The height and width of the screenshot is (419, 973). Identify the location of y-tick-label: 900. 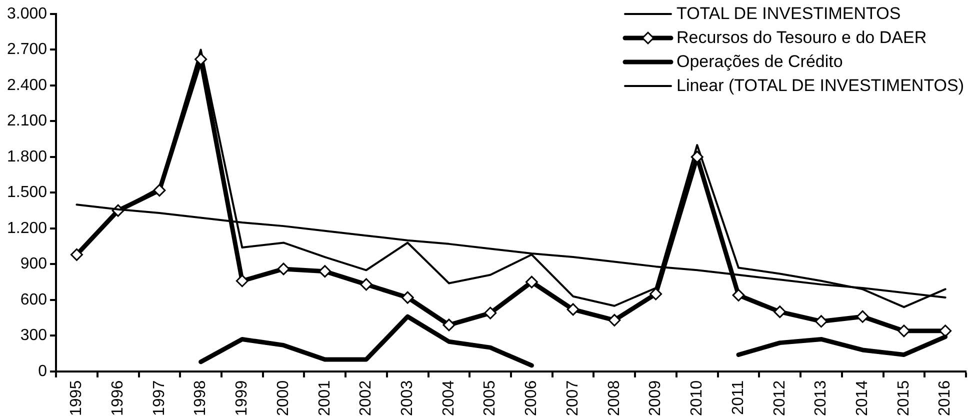
(34, 264).